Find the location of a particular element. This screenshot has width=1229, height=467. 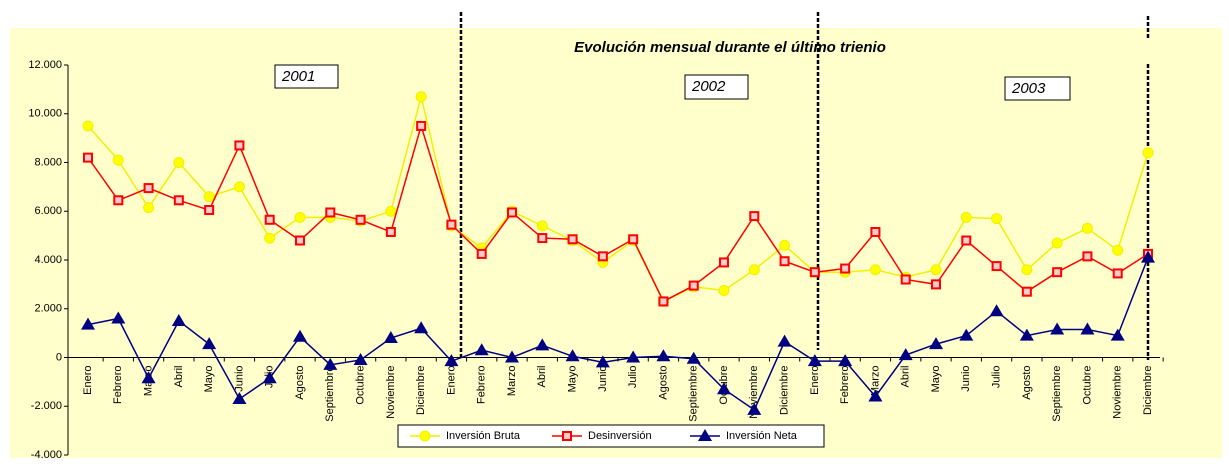

y-tick-label: 12.000 is located at coordinates (45, 65).